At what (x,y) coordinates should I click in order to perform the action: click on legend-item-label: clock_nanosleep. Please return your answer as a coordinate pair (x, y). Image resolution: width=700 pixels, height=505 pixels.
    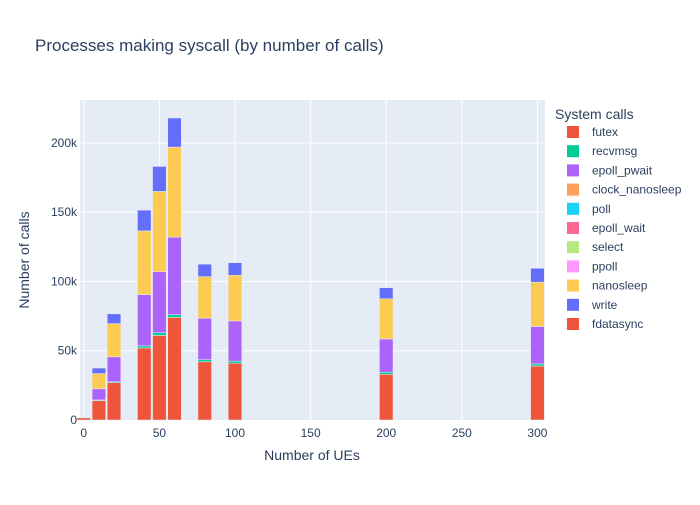
    Looking at the image, I should click on (637, 190).